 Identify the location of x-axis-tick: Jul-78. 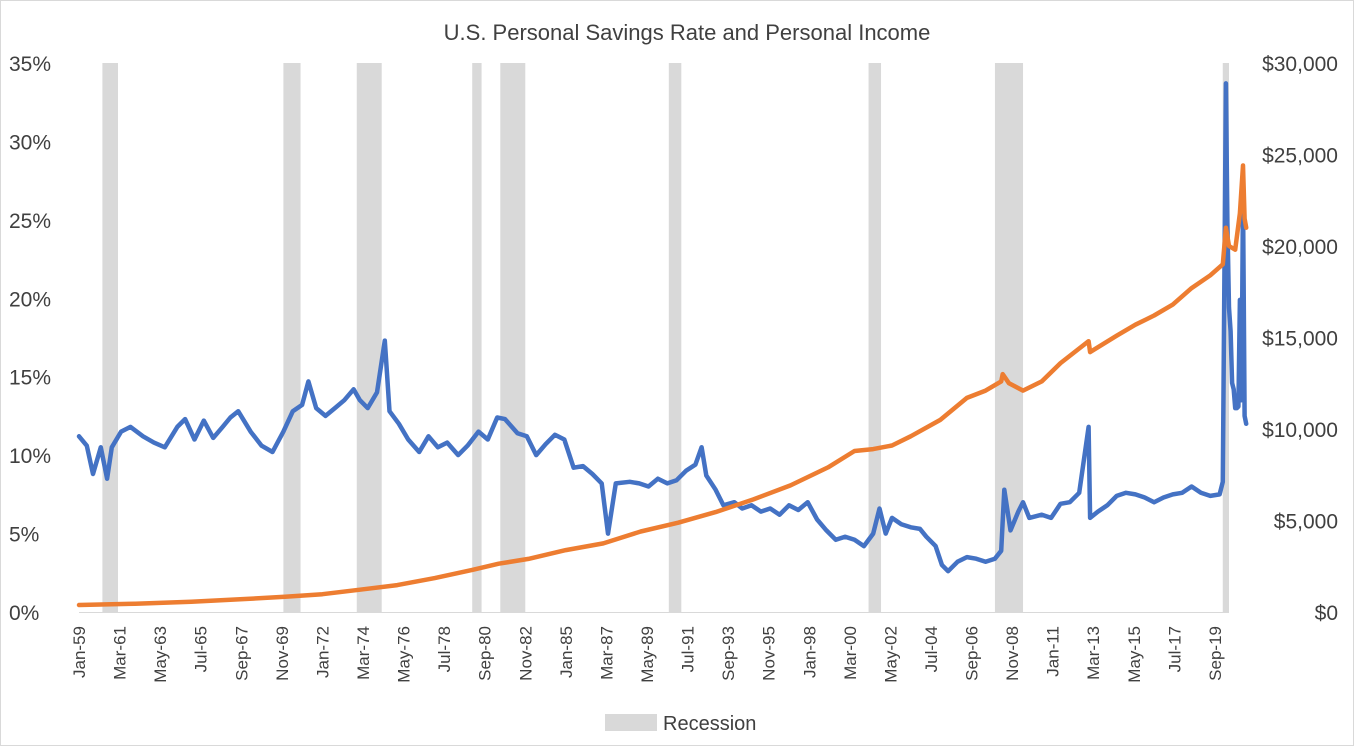
(444, 649).